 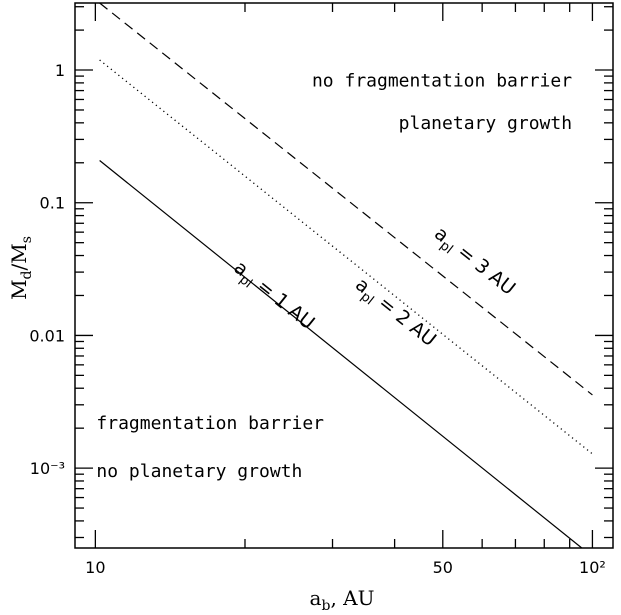 What do you see at coordinates (273, 296) in the screenshot?
I see `series-label-1: apl = 1 AU` at bounding box center [273, 296].